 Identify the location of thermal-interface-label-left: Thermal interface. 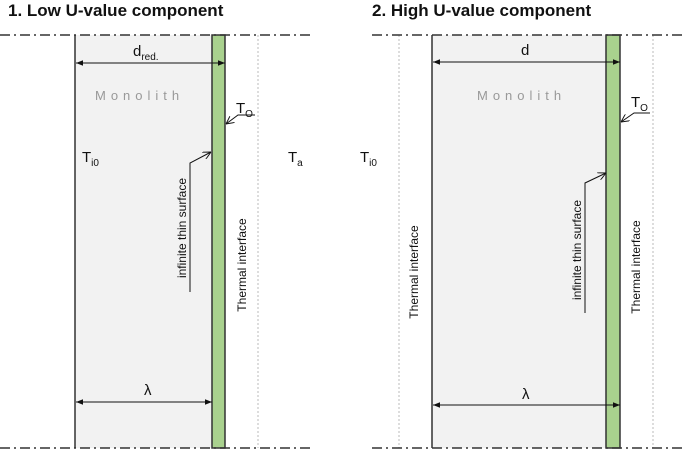
(414, 272).